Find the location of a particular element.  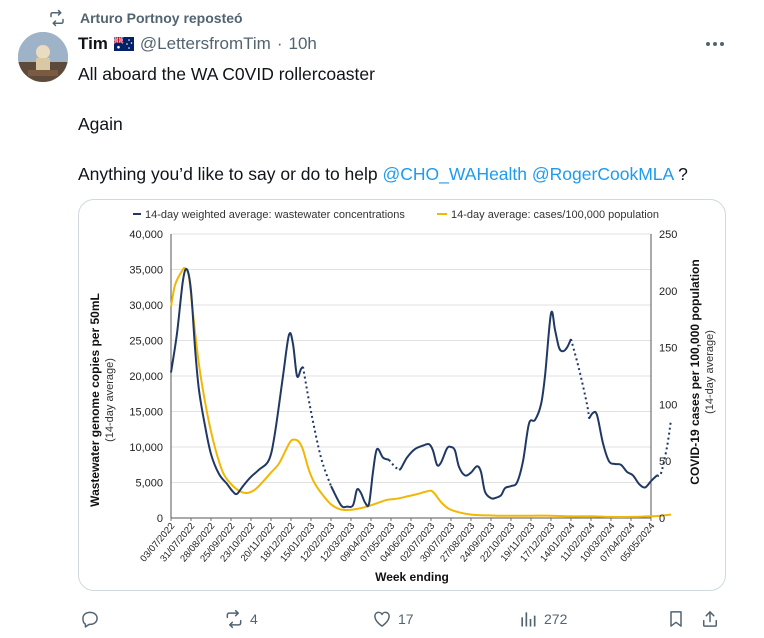

like-button: 17 is located at coordinates (393, 619).